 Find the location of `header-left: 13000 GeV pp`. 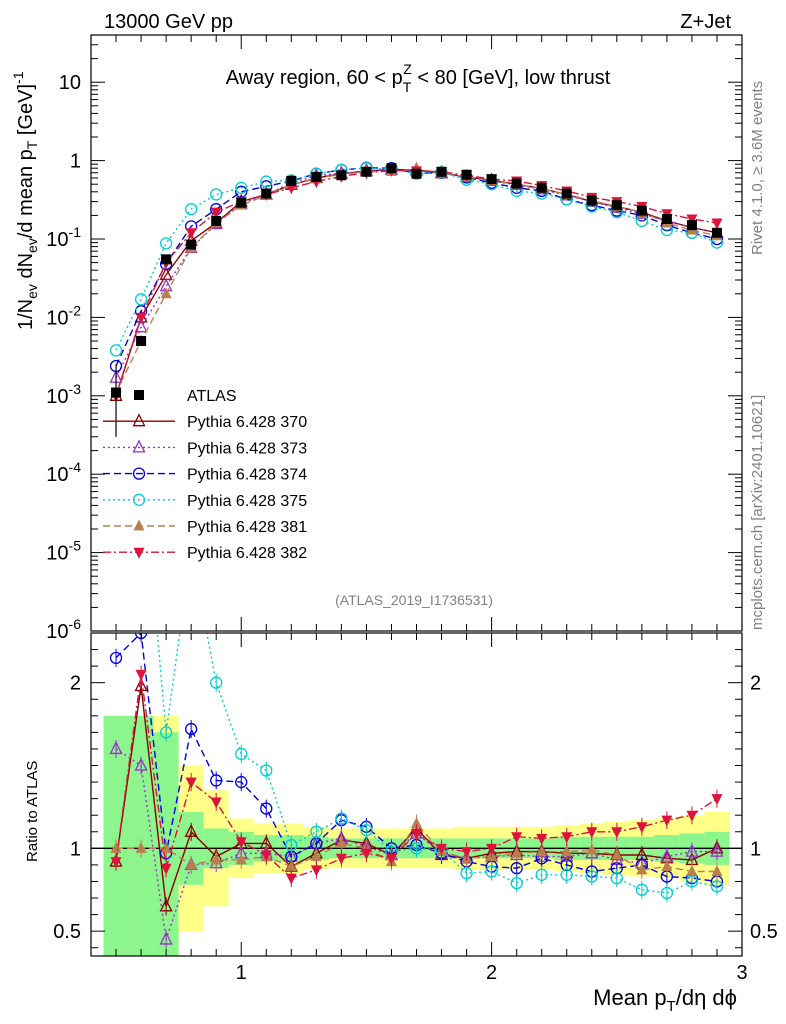

header-left: 13000 GeV pp is located at coordinates (168, 22).